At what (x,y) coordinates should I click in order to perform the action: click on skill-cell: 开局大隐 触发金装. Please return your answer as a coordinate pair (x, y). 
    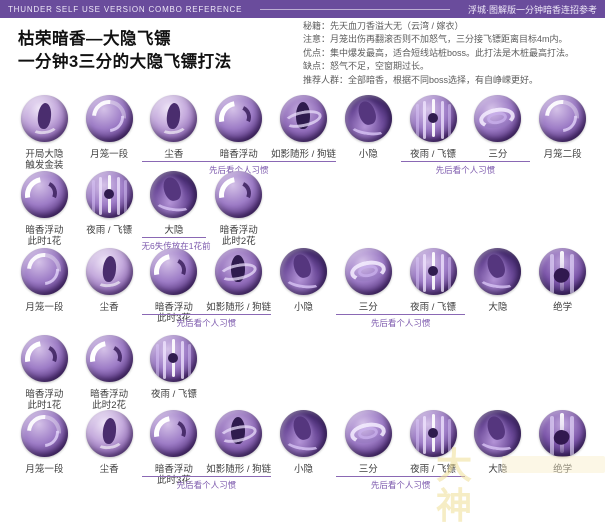
    Looking at the image, I should click on (44, 133).